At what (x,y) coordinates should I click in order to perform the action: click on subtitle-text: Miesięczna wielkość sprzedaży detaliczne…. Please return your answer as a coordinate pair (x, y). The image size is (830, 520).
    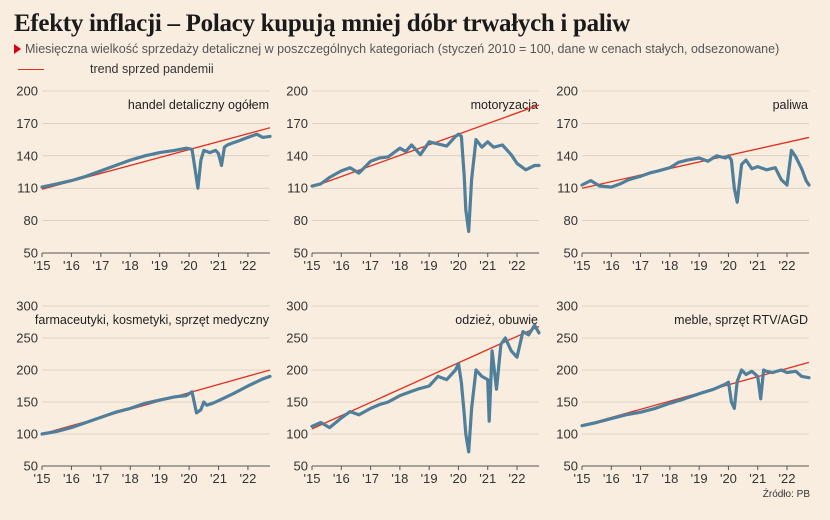
    Looking at the image, I should click on (402, 49).